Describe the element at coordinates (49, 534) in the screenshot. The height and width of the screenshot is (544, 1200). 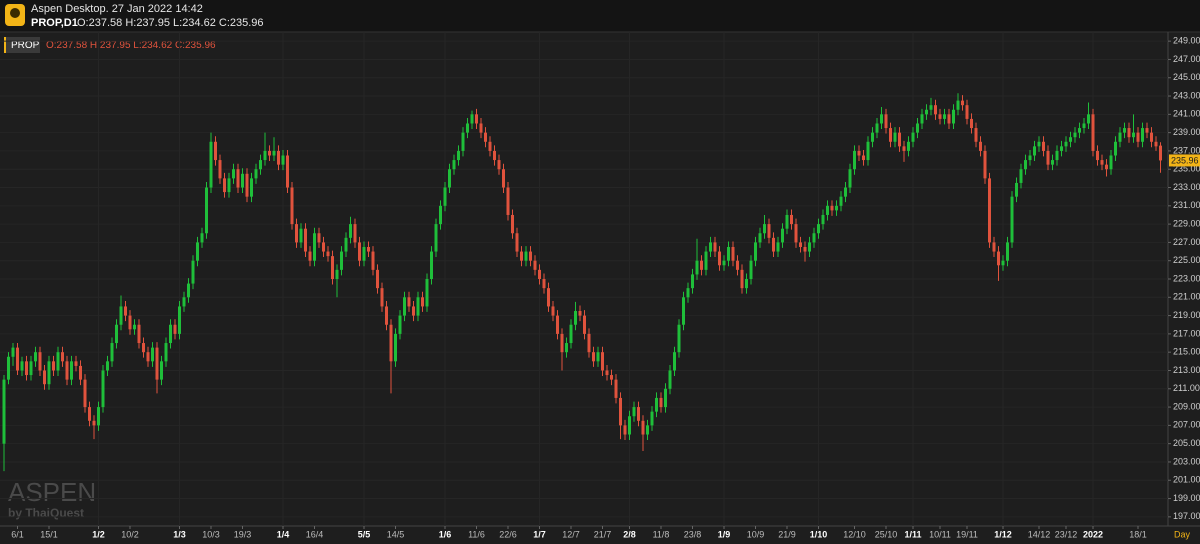
I see `x-tick-label: 15/1` at that location.